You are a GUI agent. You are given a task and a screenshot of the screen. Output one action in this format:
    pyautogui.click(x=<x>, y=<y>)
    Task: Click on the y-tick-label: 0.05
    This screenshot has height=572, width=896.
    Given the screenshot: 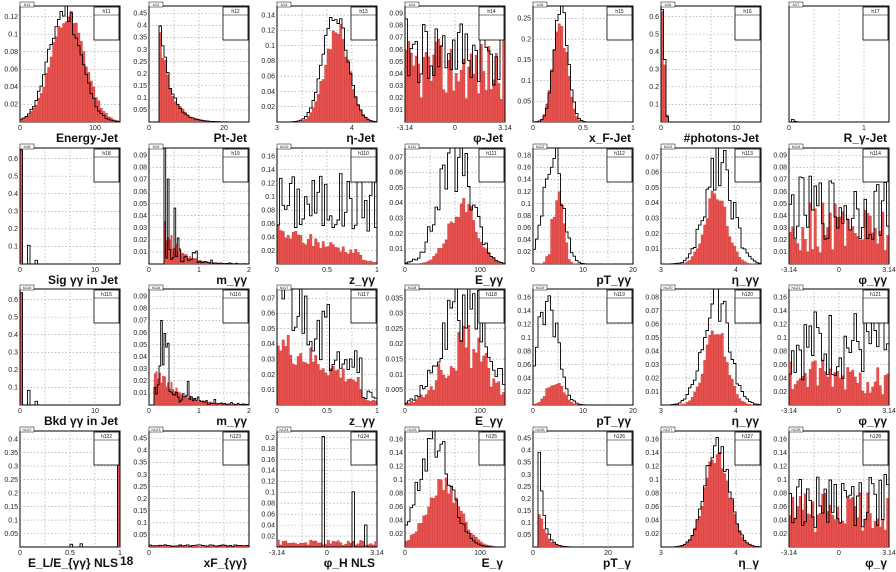 What is the action you would take?
    pyautogui.click(x=652, y=338)
    